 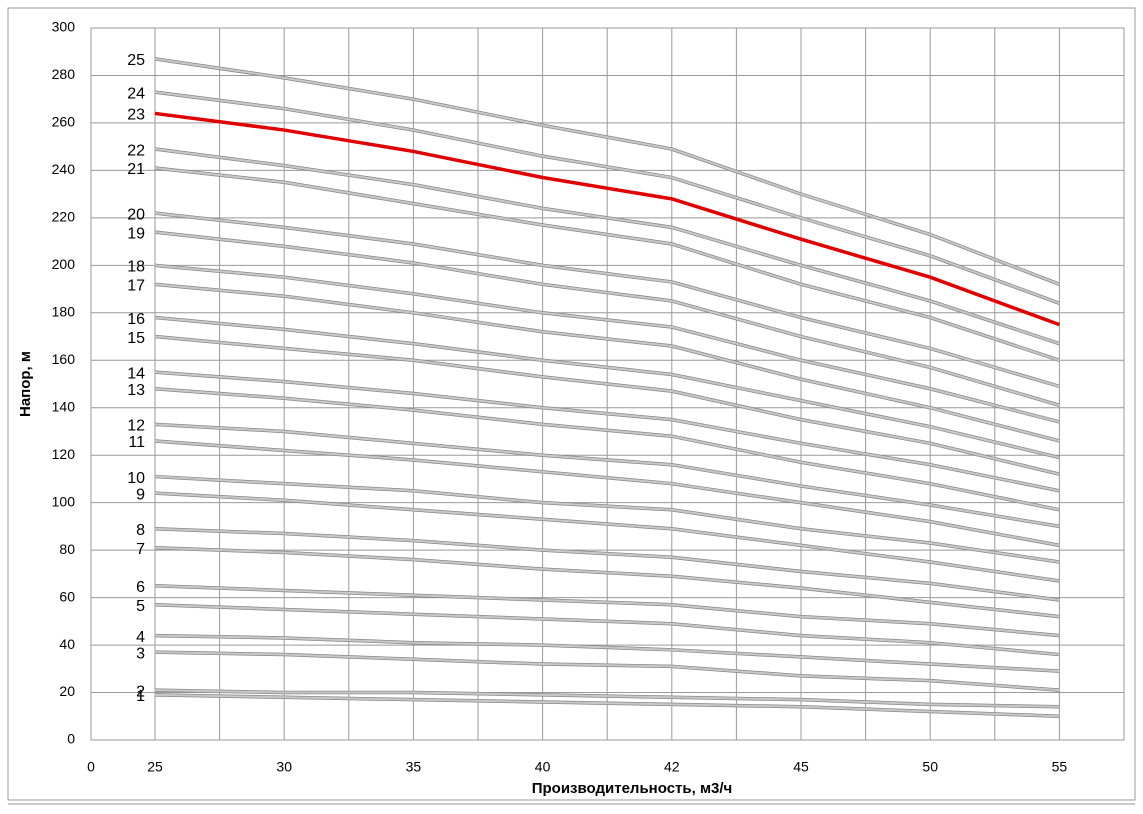 What do you see at coordinates (136, 150) in the screenshot?
I see `series-label: 22` at bounding box center [136, 150].